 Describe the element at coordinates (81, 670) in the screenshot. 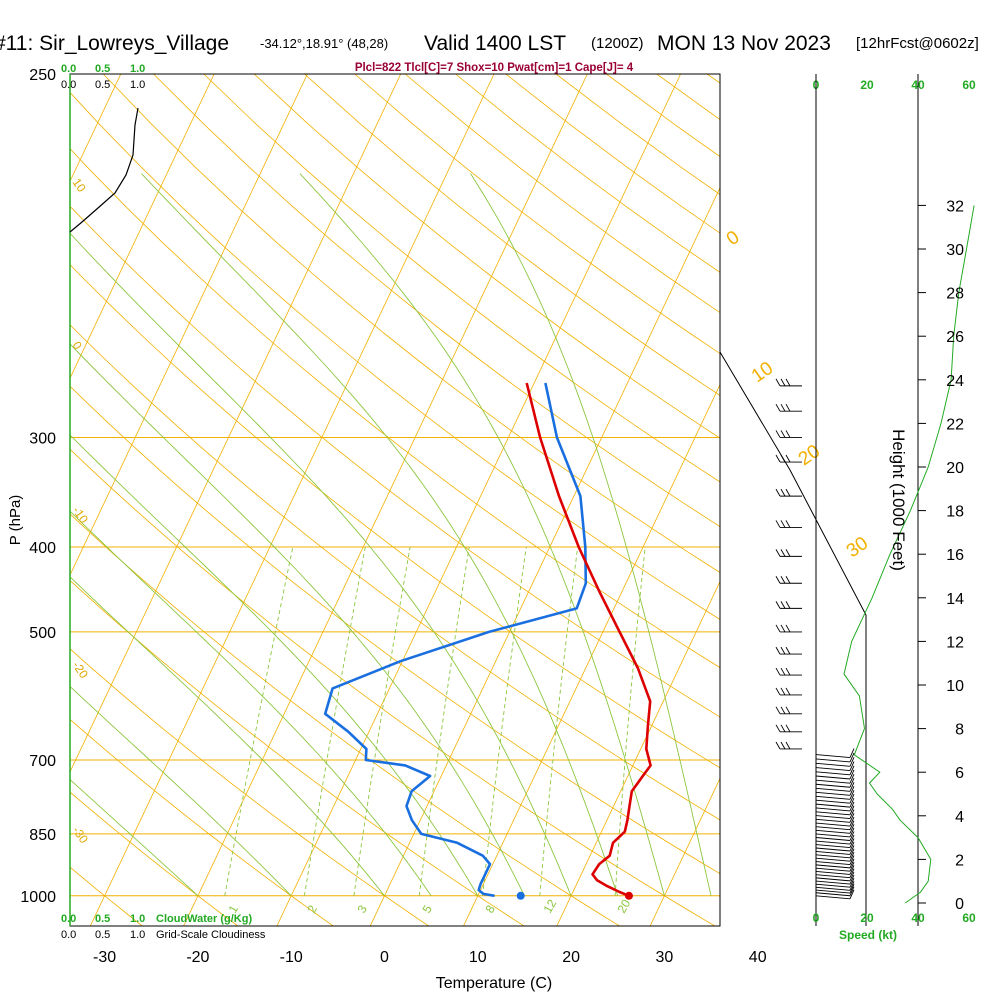

I see `isotherm-label: -20` at that location.